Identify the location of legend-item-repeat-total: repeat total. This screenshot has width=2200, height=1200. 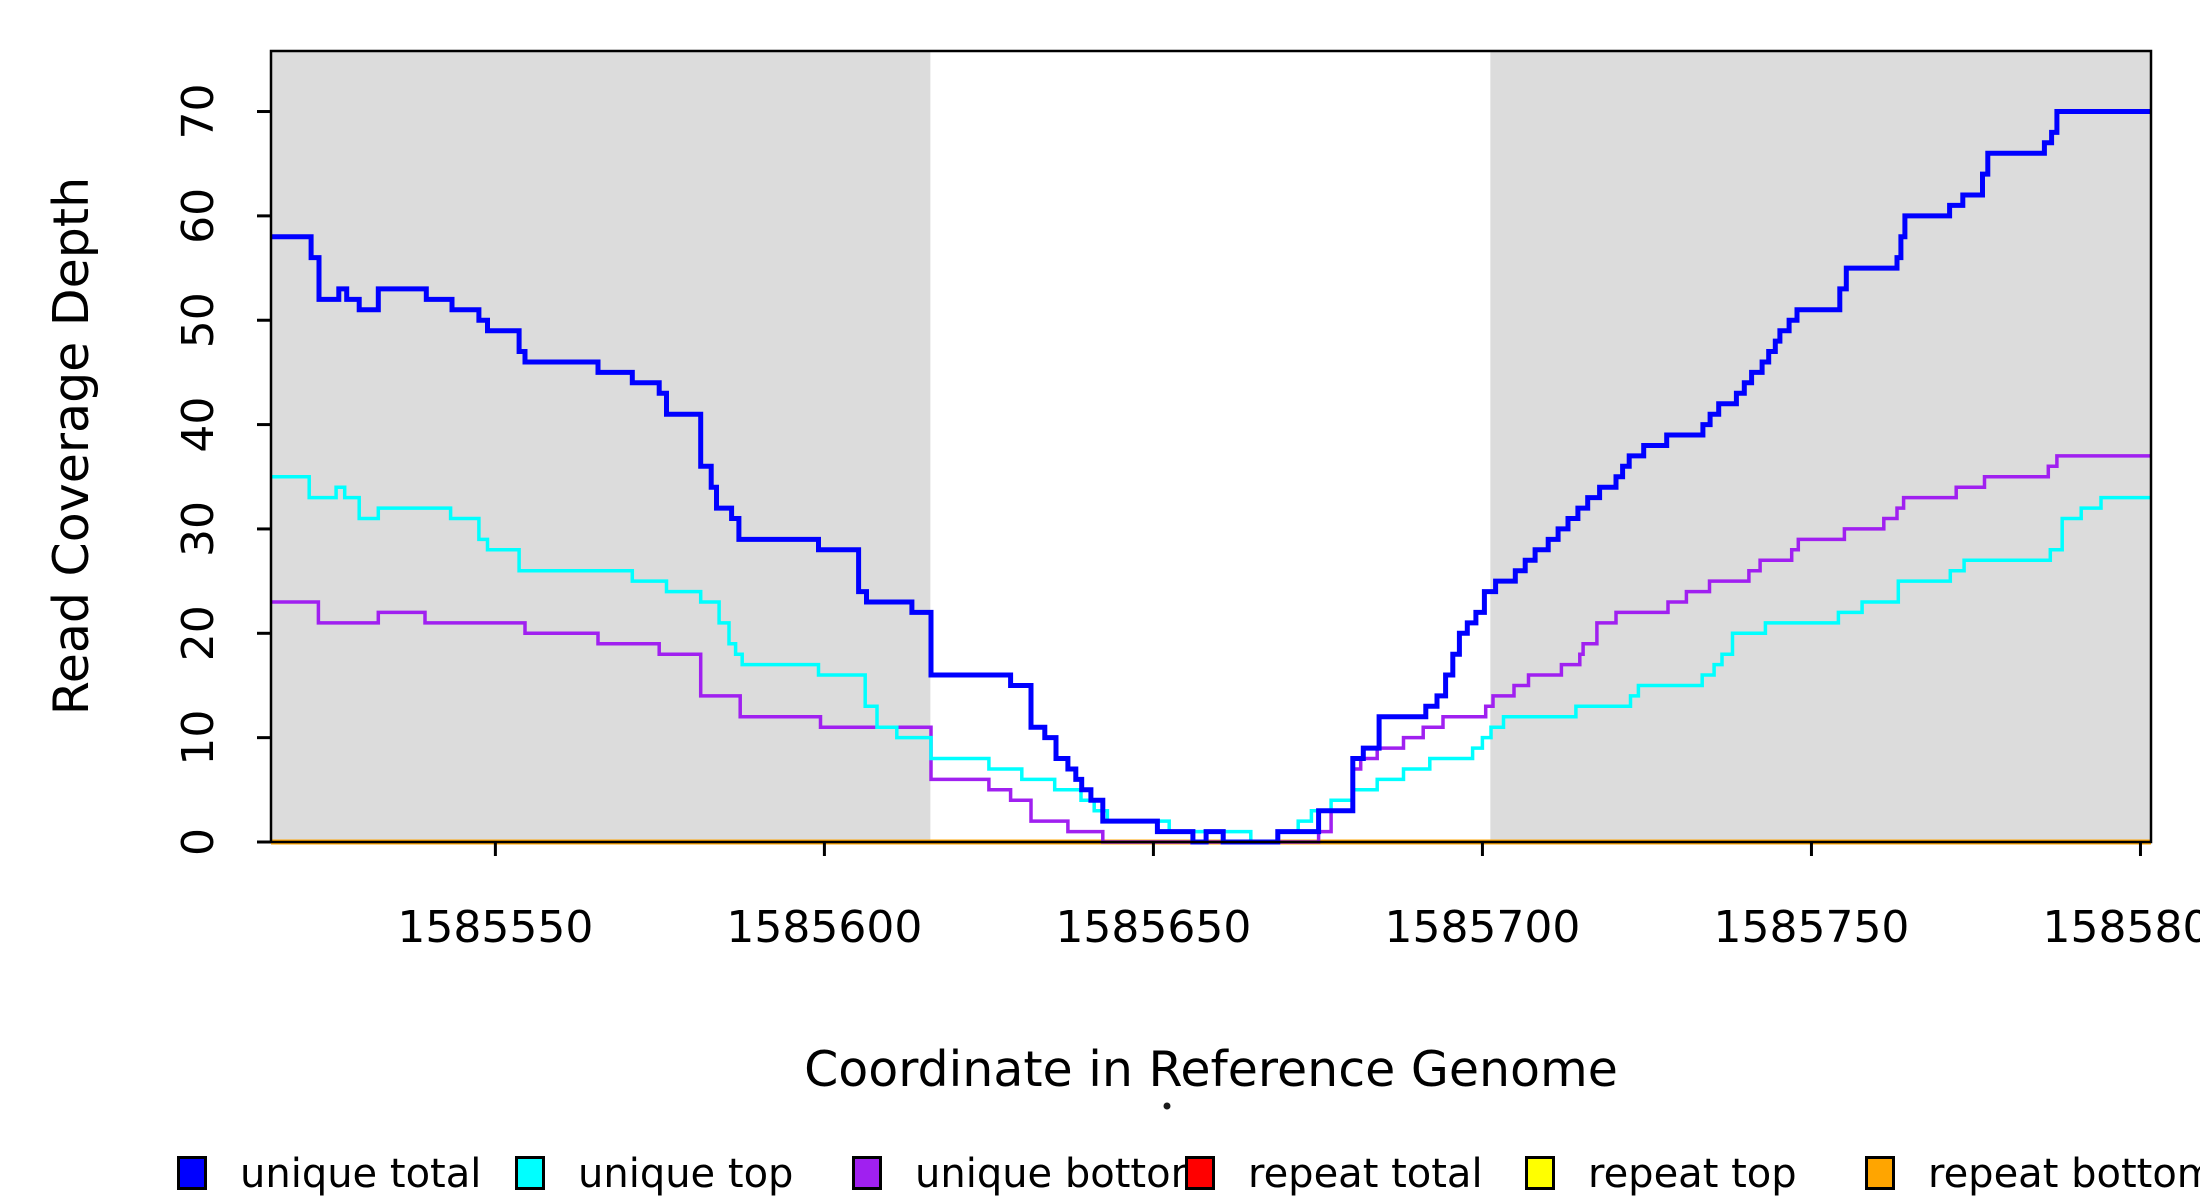
(1334, 1174).